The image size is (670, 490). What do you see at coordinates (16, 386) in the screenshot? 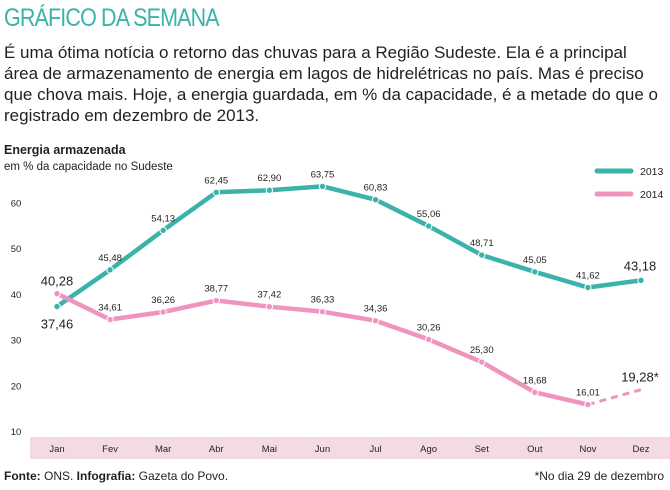
I see `y-tick-label: 20` at bounding box center [16, 386].